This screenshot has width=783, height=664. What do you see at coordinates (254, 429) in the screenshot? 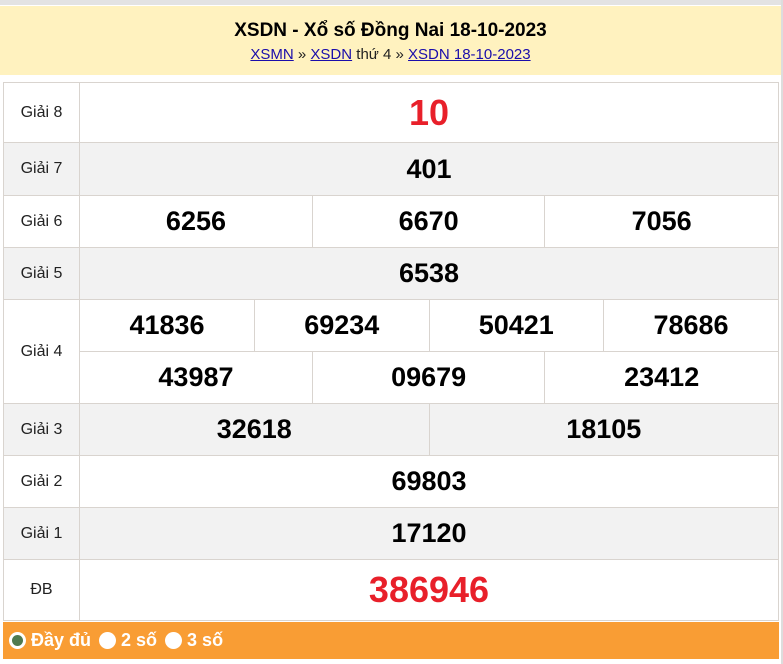
I see `prize-number: 32618` at bounding box center [254, 429].